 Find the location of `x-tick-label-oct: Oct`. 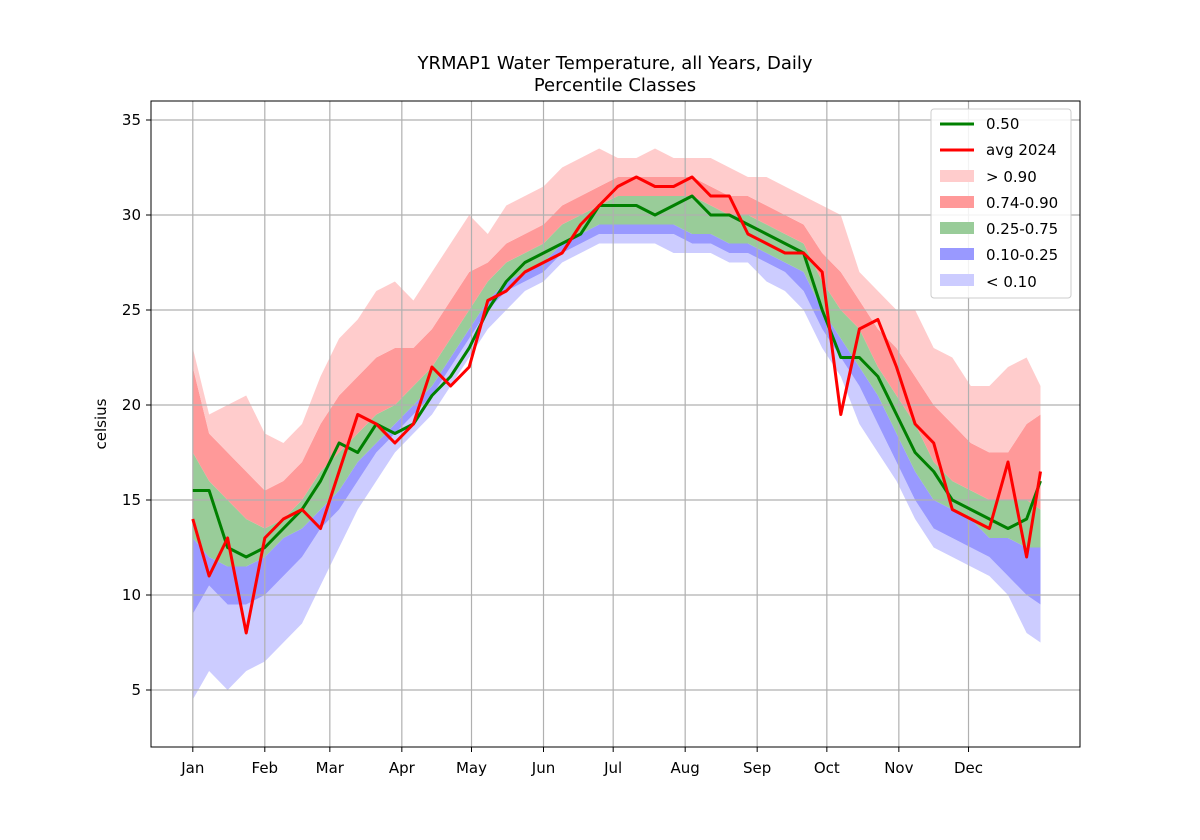

x-tick-label-oct: Oct is located at coordinates (827, 768).